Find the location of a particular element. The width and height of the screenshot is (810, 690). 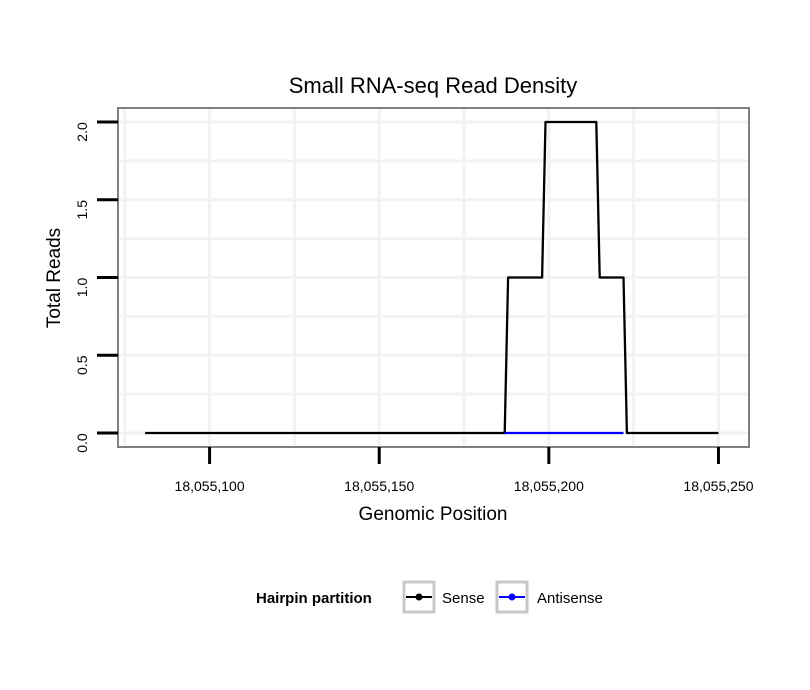

y-axis-label: Total Reads is located at coordinates (54, 278).